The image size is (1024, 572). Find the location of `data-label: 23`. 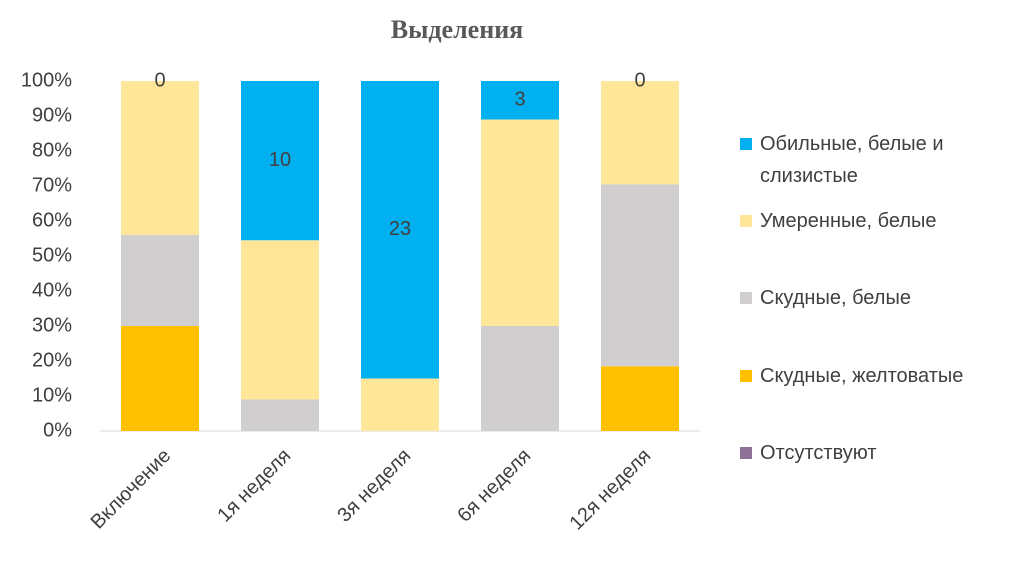

data-label: 23 is located at coordinates (400, 229).